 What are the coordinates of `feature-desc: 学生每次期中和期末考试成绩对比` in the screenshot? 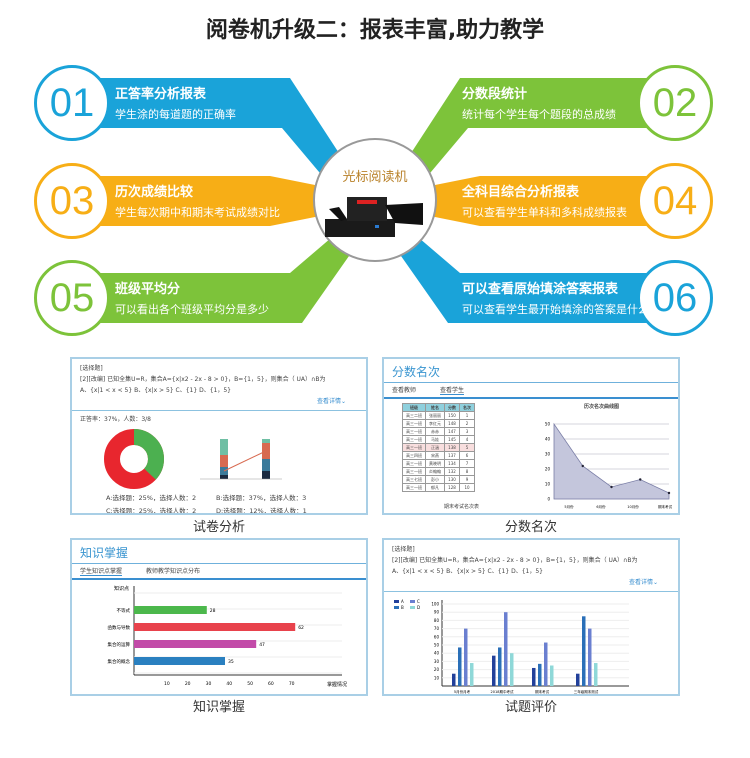 It's located at (197, 212).